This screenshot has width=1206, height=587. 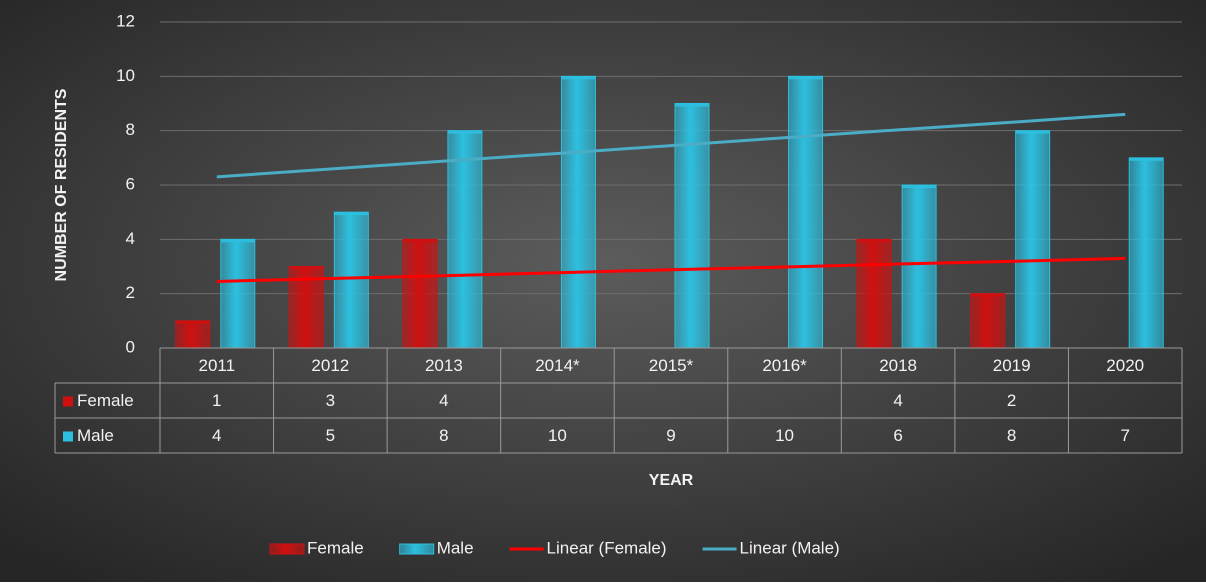 What do you see at coordinates (125, 20) in the screenshot?
I see `y-tick-label: 12` at bounding box center [125, 20].